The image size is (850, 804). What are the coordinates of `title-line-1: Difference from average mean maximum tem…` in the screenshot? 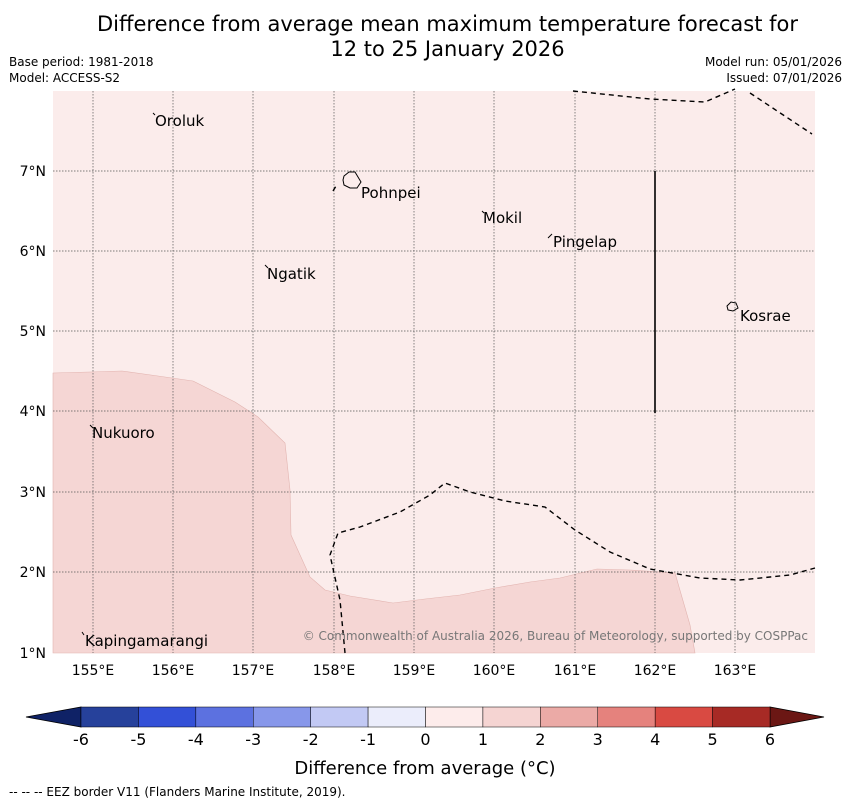 It's located at (447, 24).